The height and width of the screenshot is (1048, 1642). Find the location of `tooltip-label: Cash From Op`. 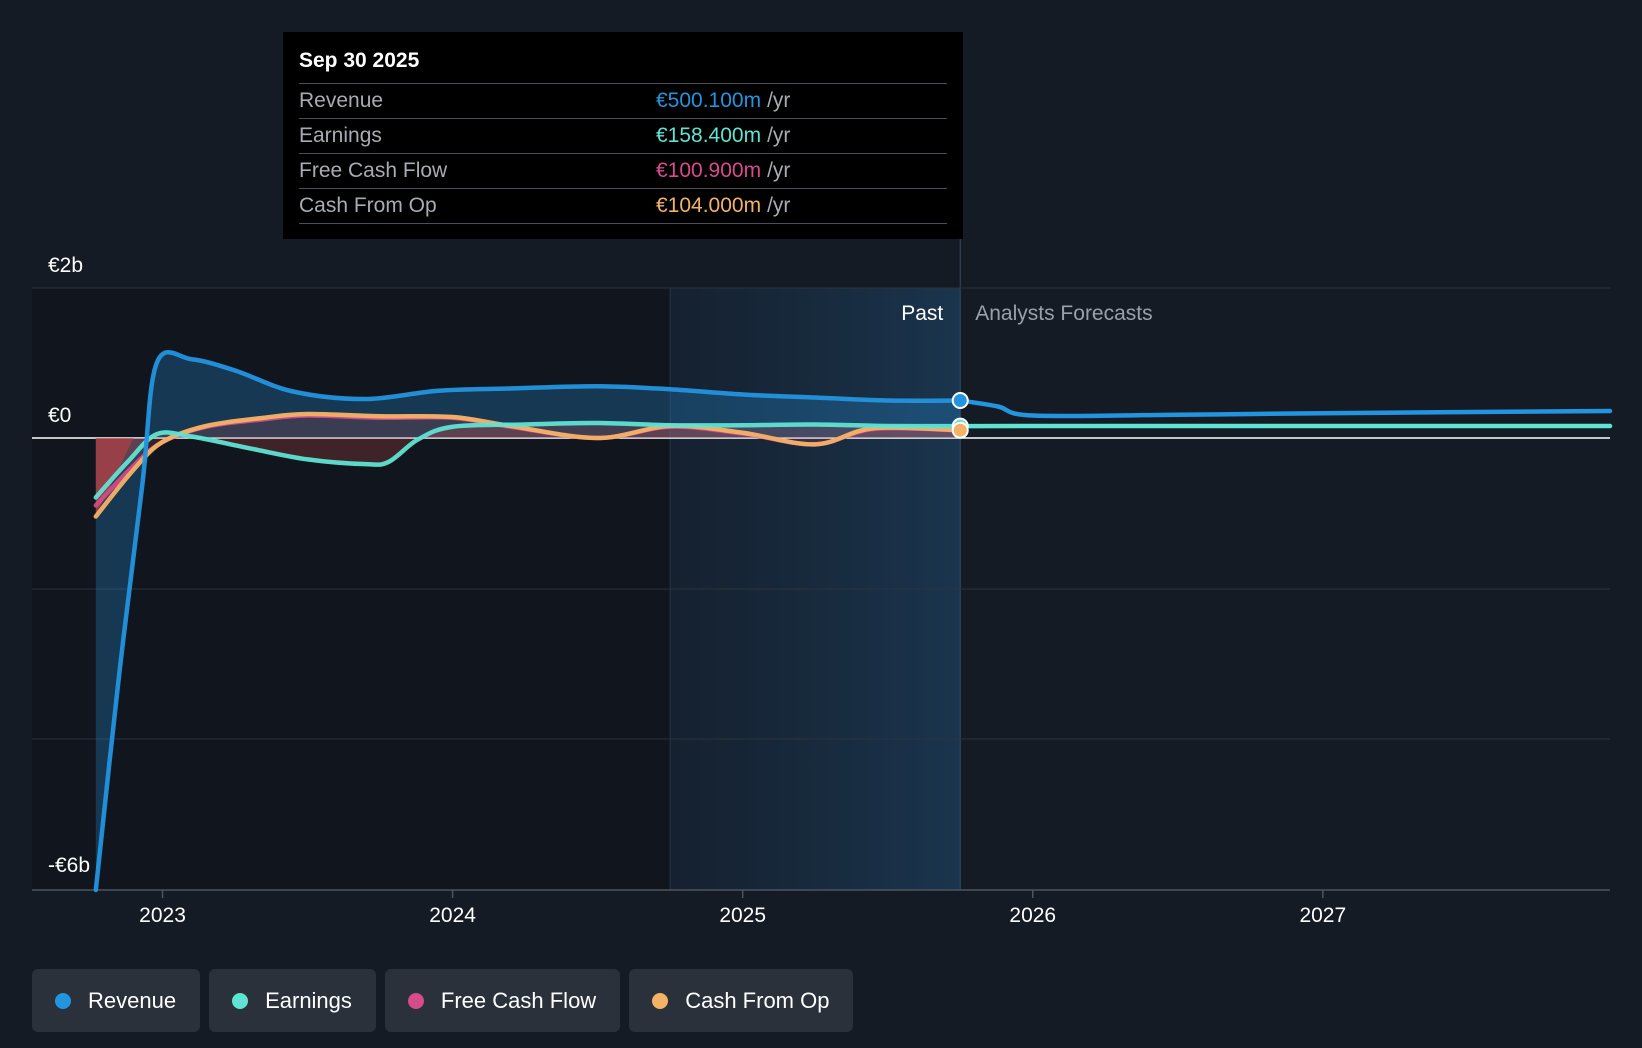

tooltip-label: Cash From Op is located at coordinates (368, 205).